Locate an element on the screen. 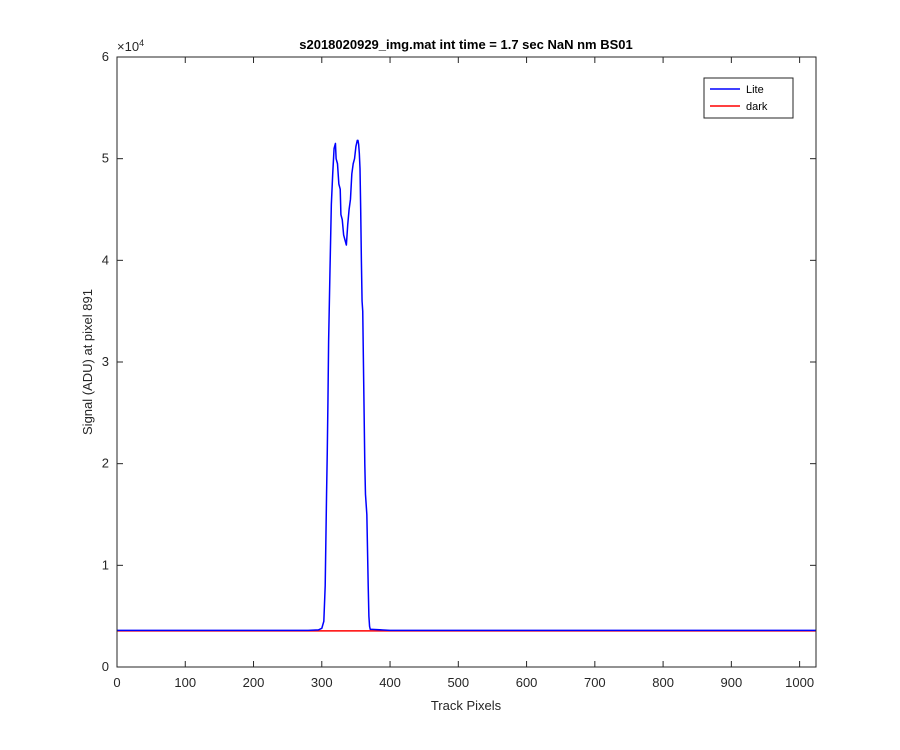 This screenshot has height=750, width=900. legend-label-dark: dark is located at coordinates (757, 107).